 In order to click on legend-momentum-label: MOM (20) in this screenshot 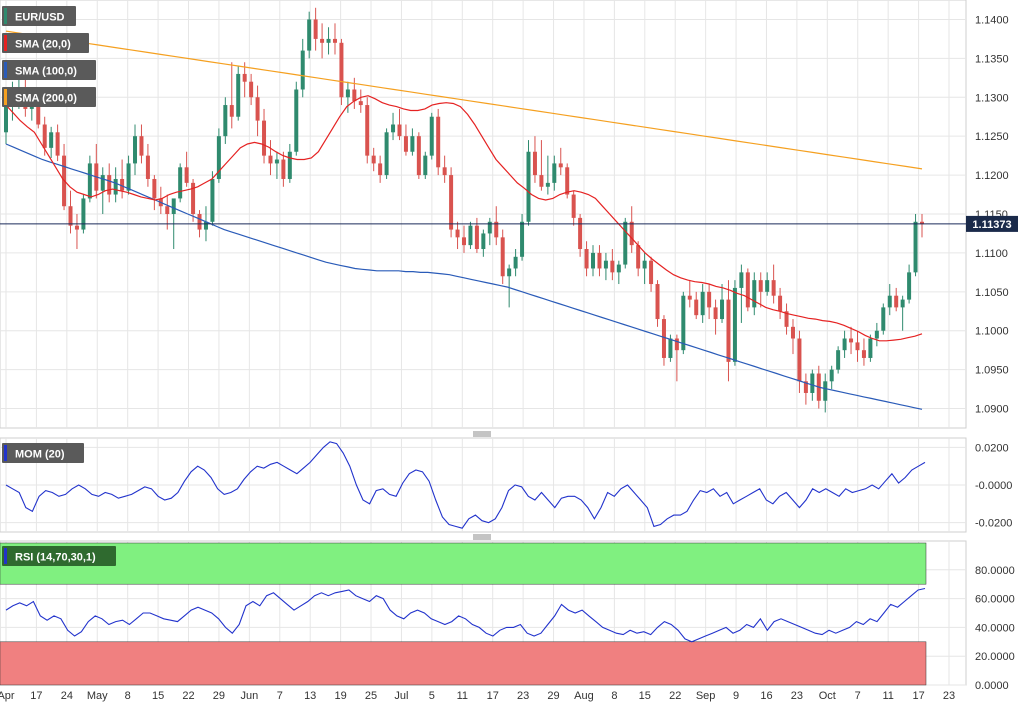, I will do `click(40, 455)`.